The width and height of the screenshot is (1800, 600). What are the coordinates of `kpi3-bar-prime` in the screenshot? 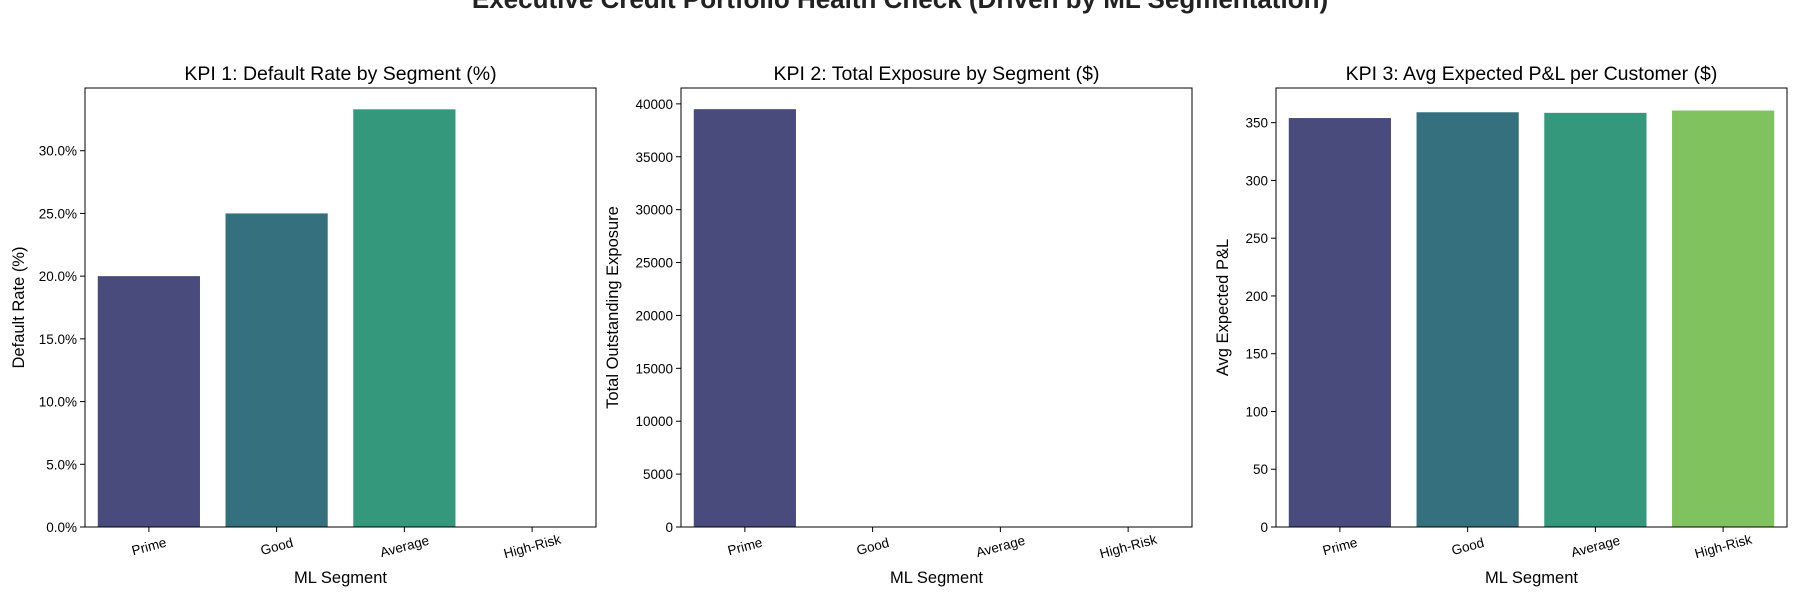 It's located at (1339, 322).